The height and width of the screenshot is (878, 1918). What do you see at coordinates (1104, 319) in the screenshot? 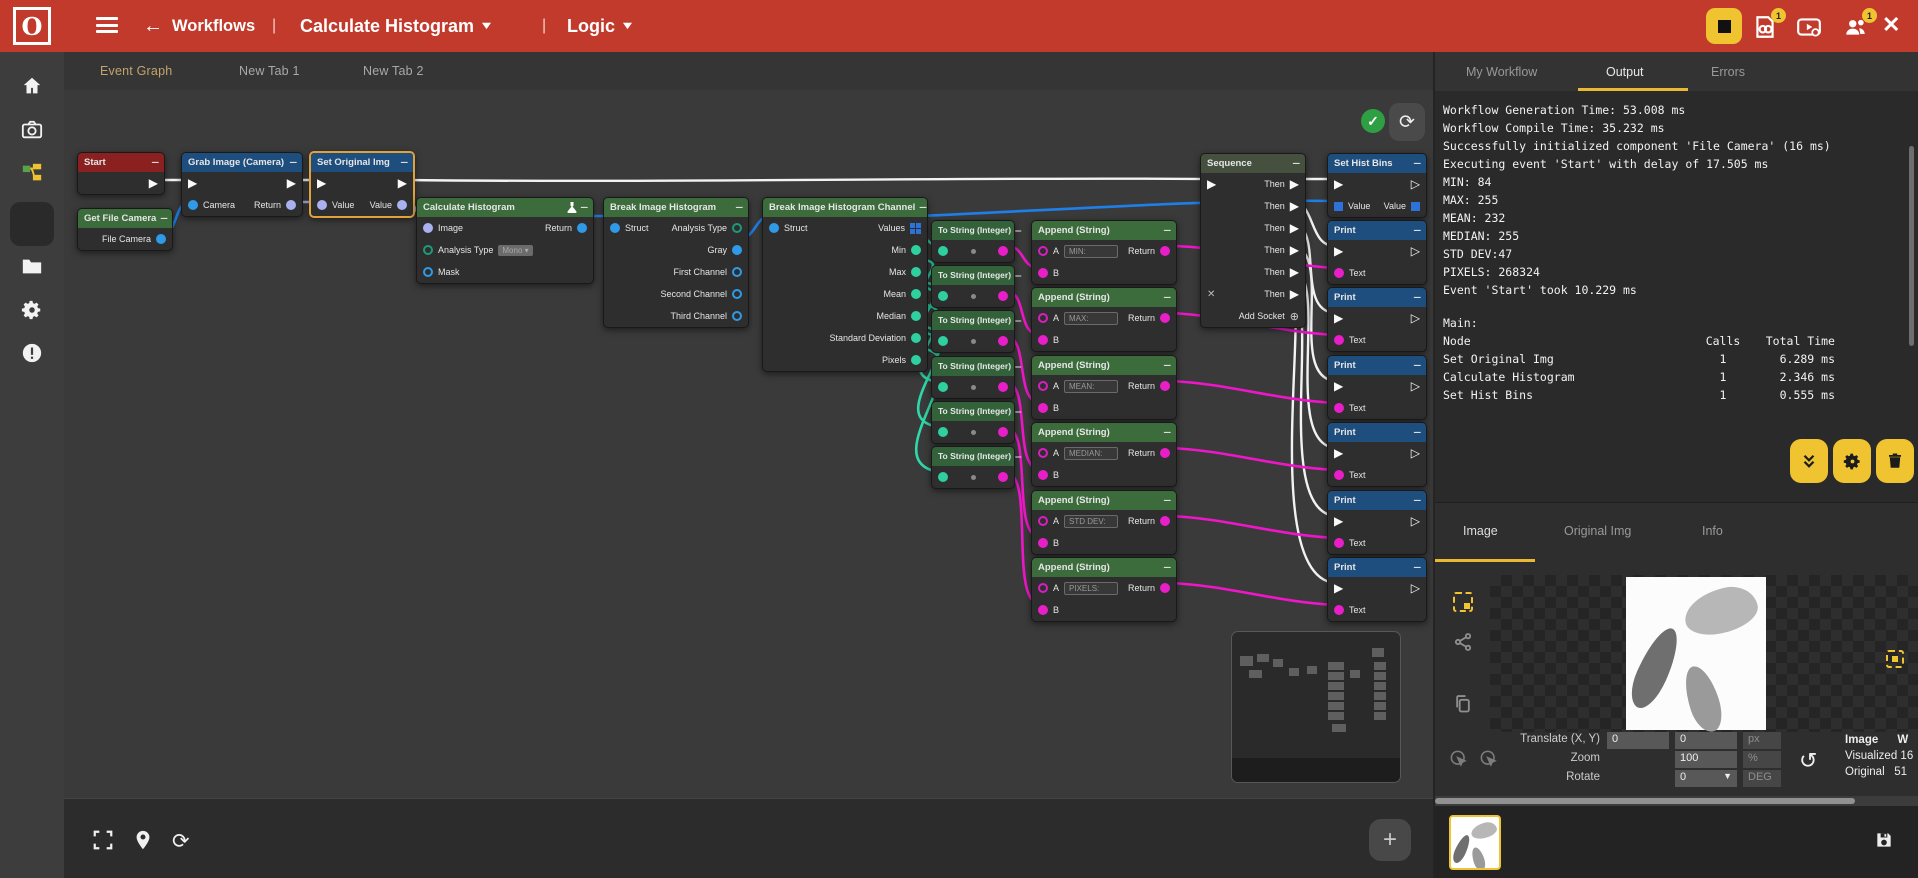
I see `node-append-2: Append (String) --- A MAX: Return B` at bounding box center [1104, 319].